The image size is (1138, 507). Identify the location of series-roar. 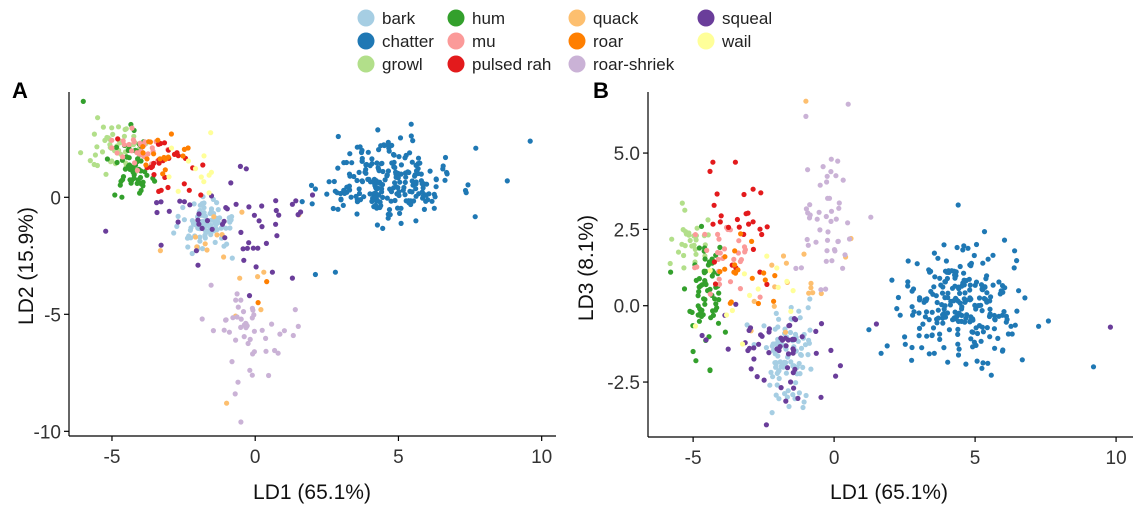
(205, 218).